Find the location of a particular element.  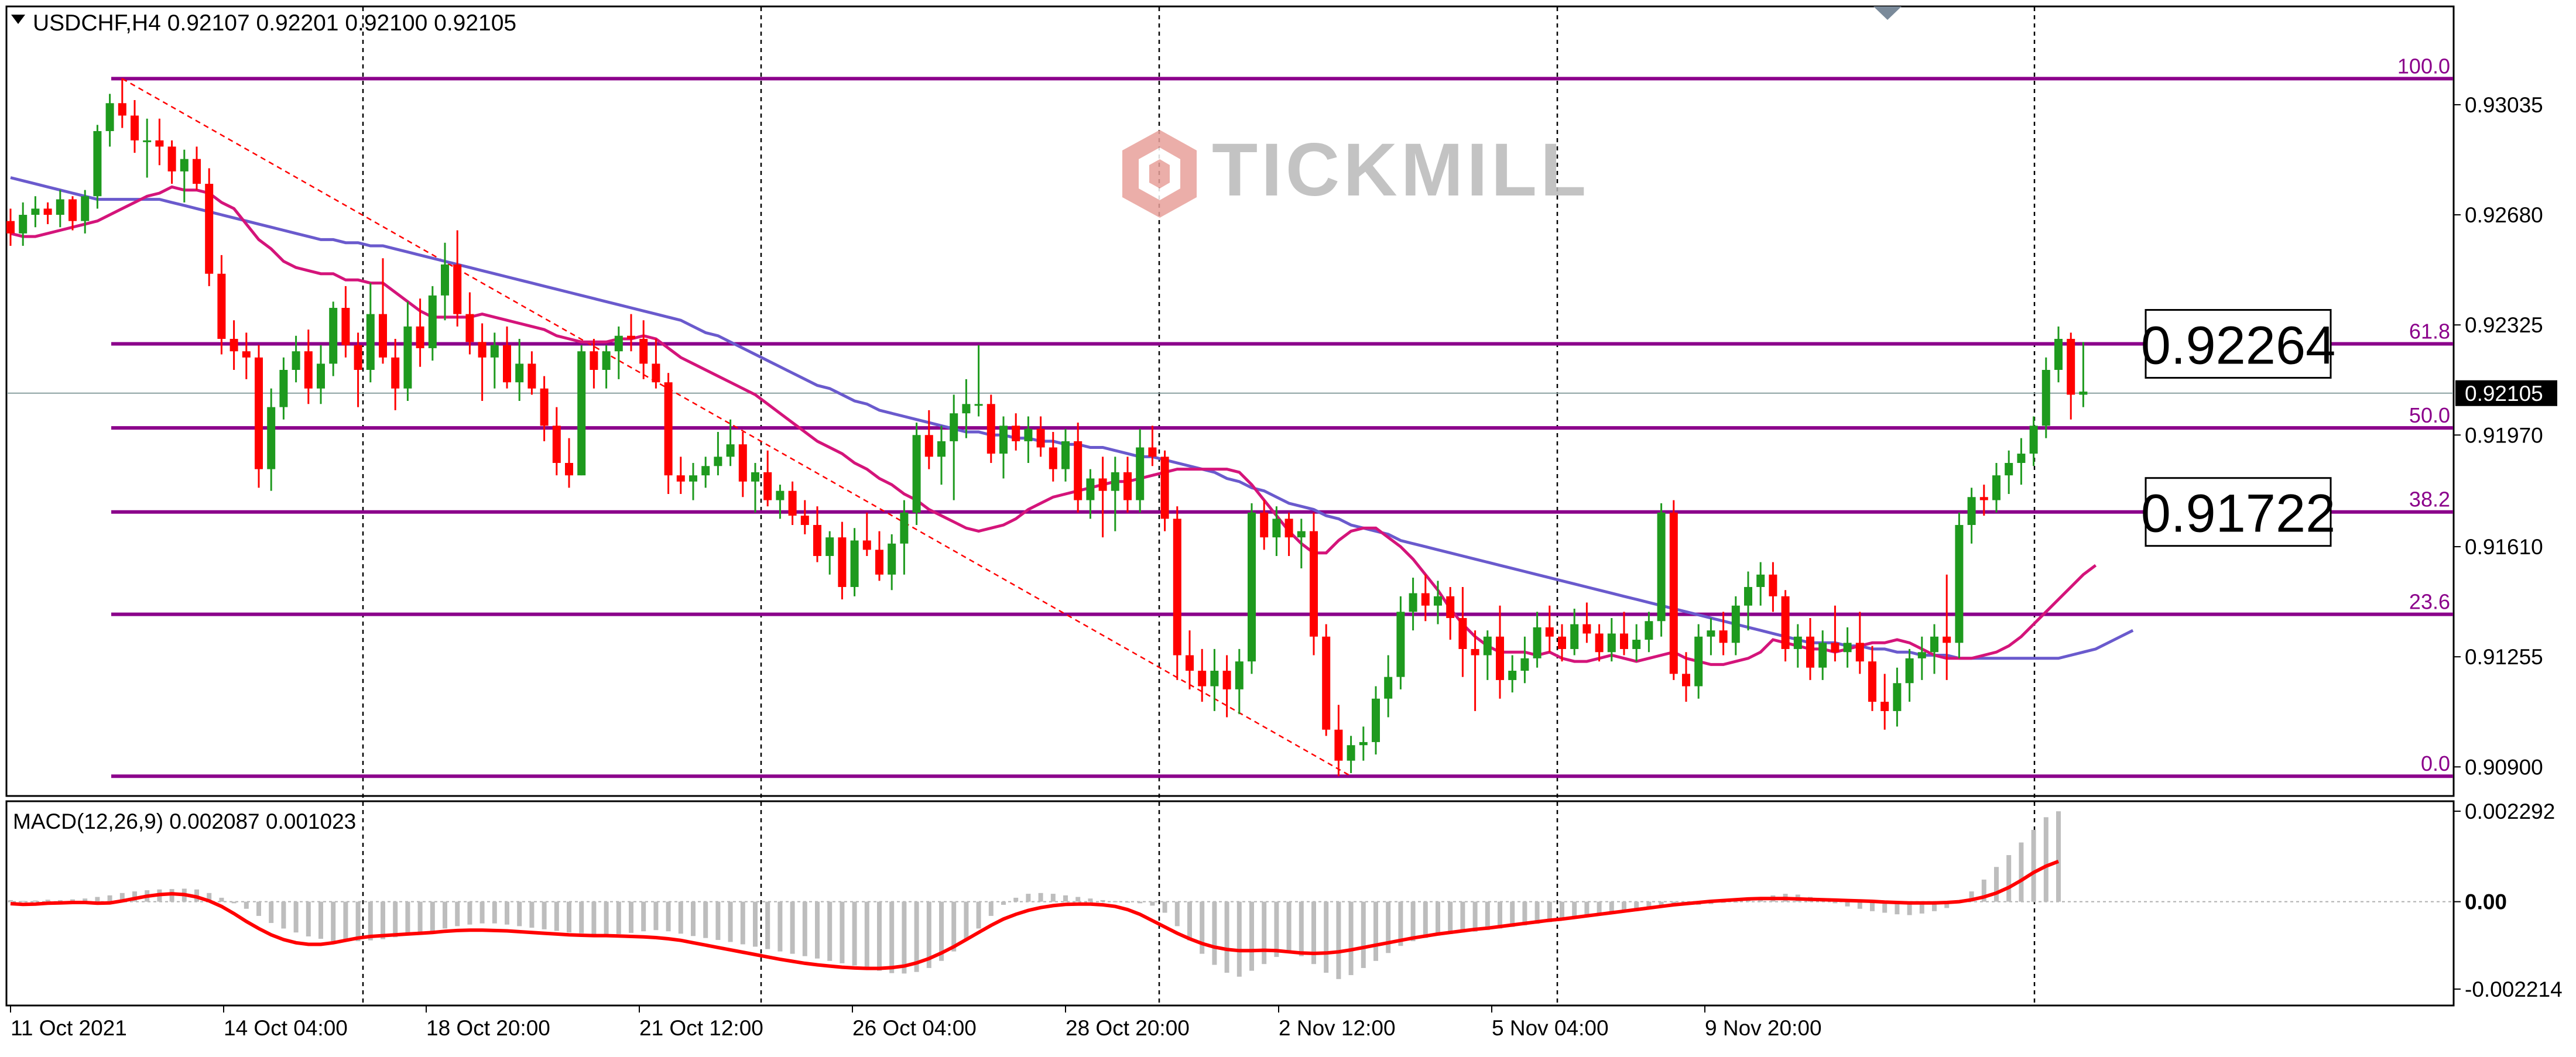

time-axis-label: 2 Nov 12:00 is located at coordinates (1337, 1028).